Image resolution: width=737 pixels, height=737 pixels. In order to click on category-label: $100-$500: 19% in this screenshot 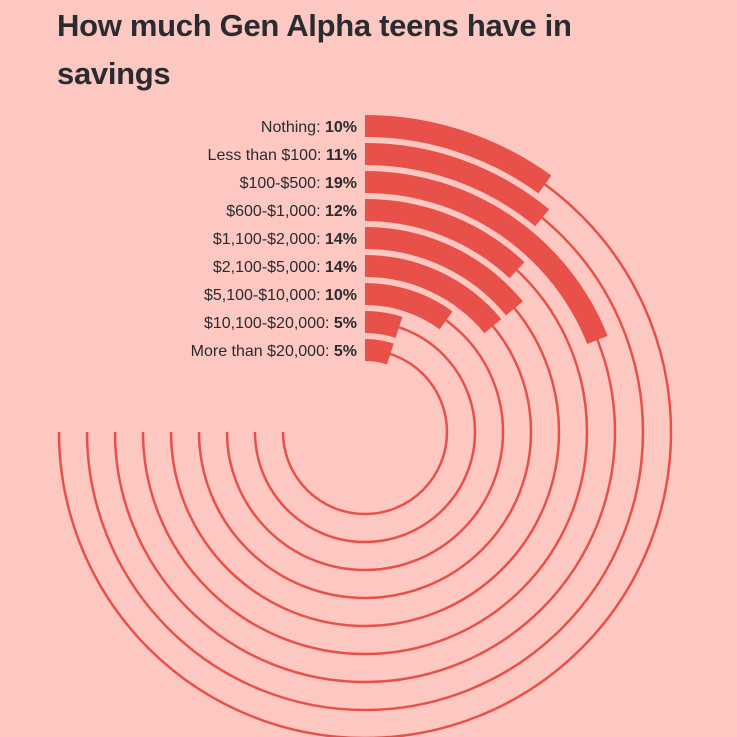, I will do `click(298, 183)`.